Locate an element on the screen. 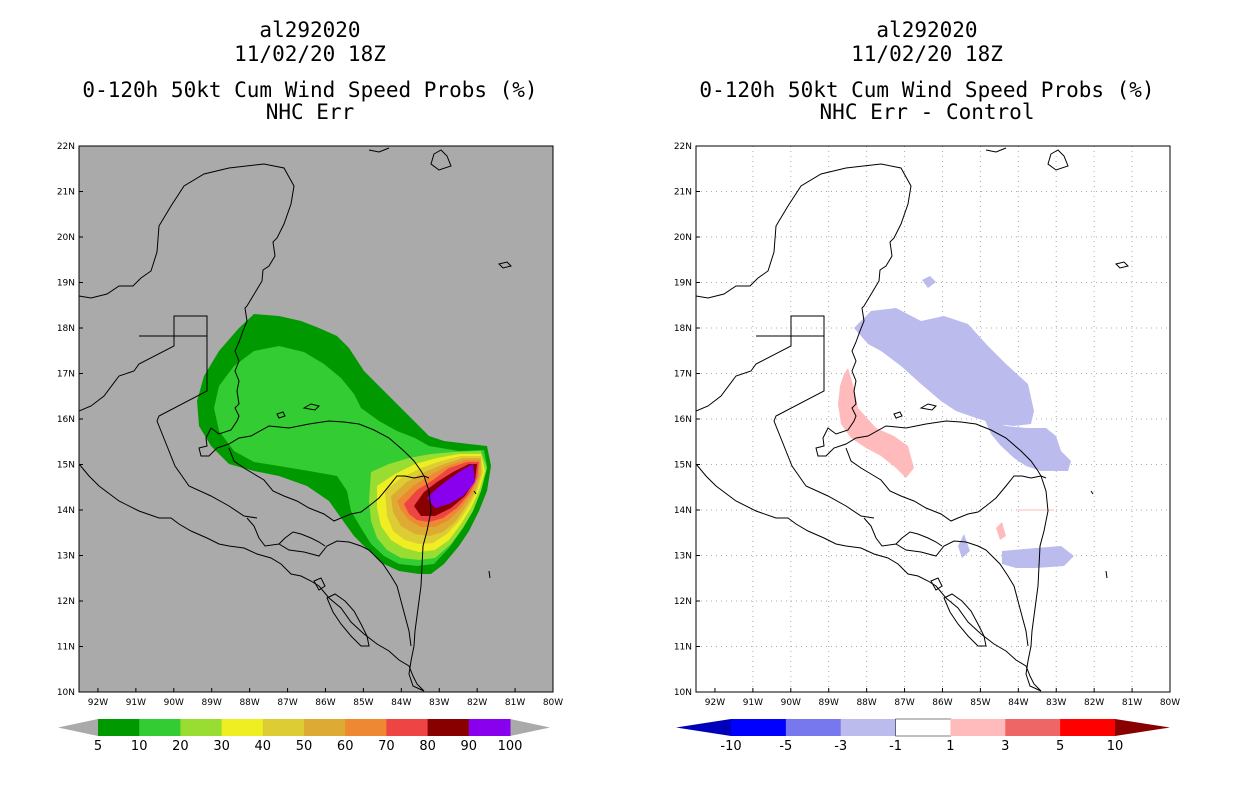 The height and width of the screenshot is (800, 1236). y-tick-label: 20N is located at coordinates (683, 238).